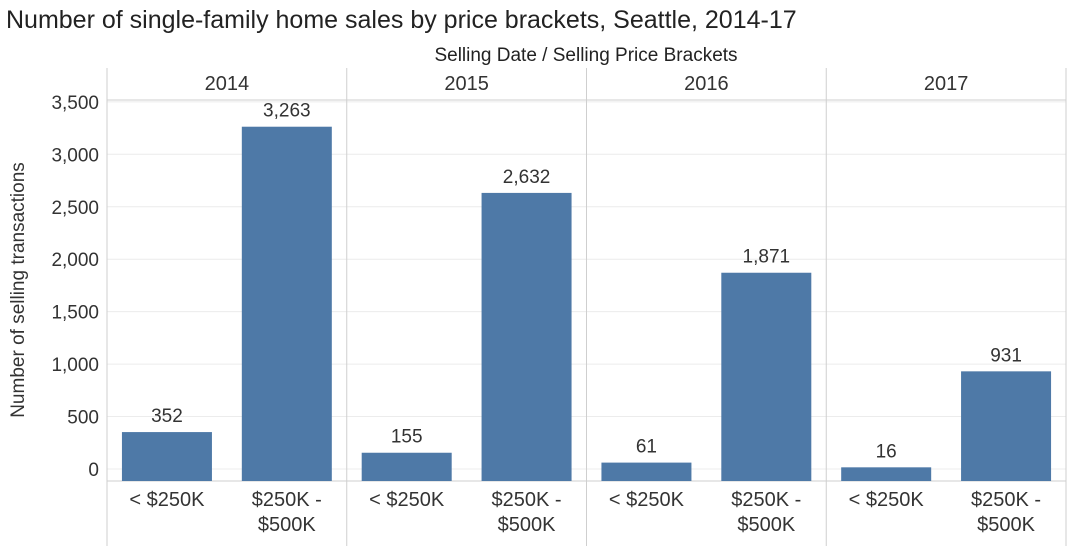 This screenshot has width=1068, height=546. I want to click on panel-header-2016: 2016, so click(706, 84).